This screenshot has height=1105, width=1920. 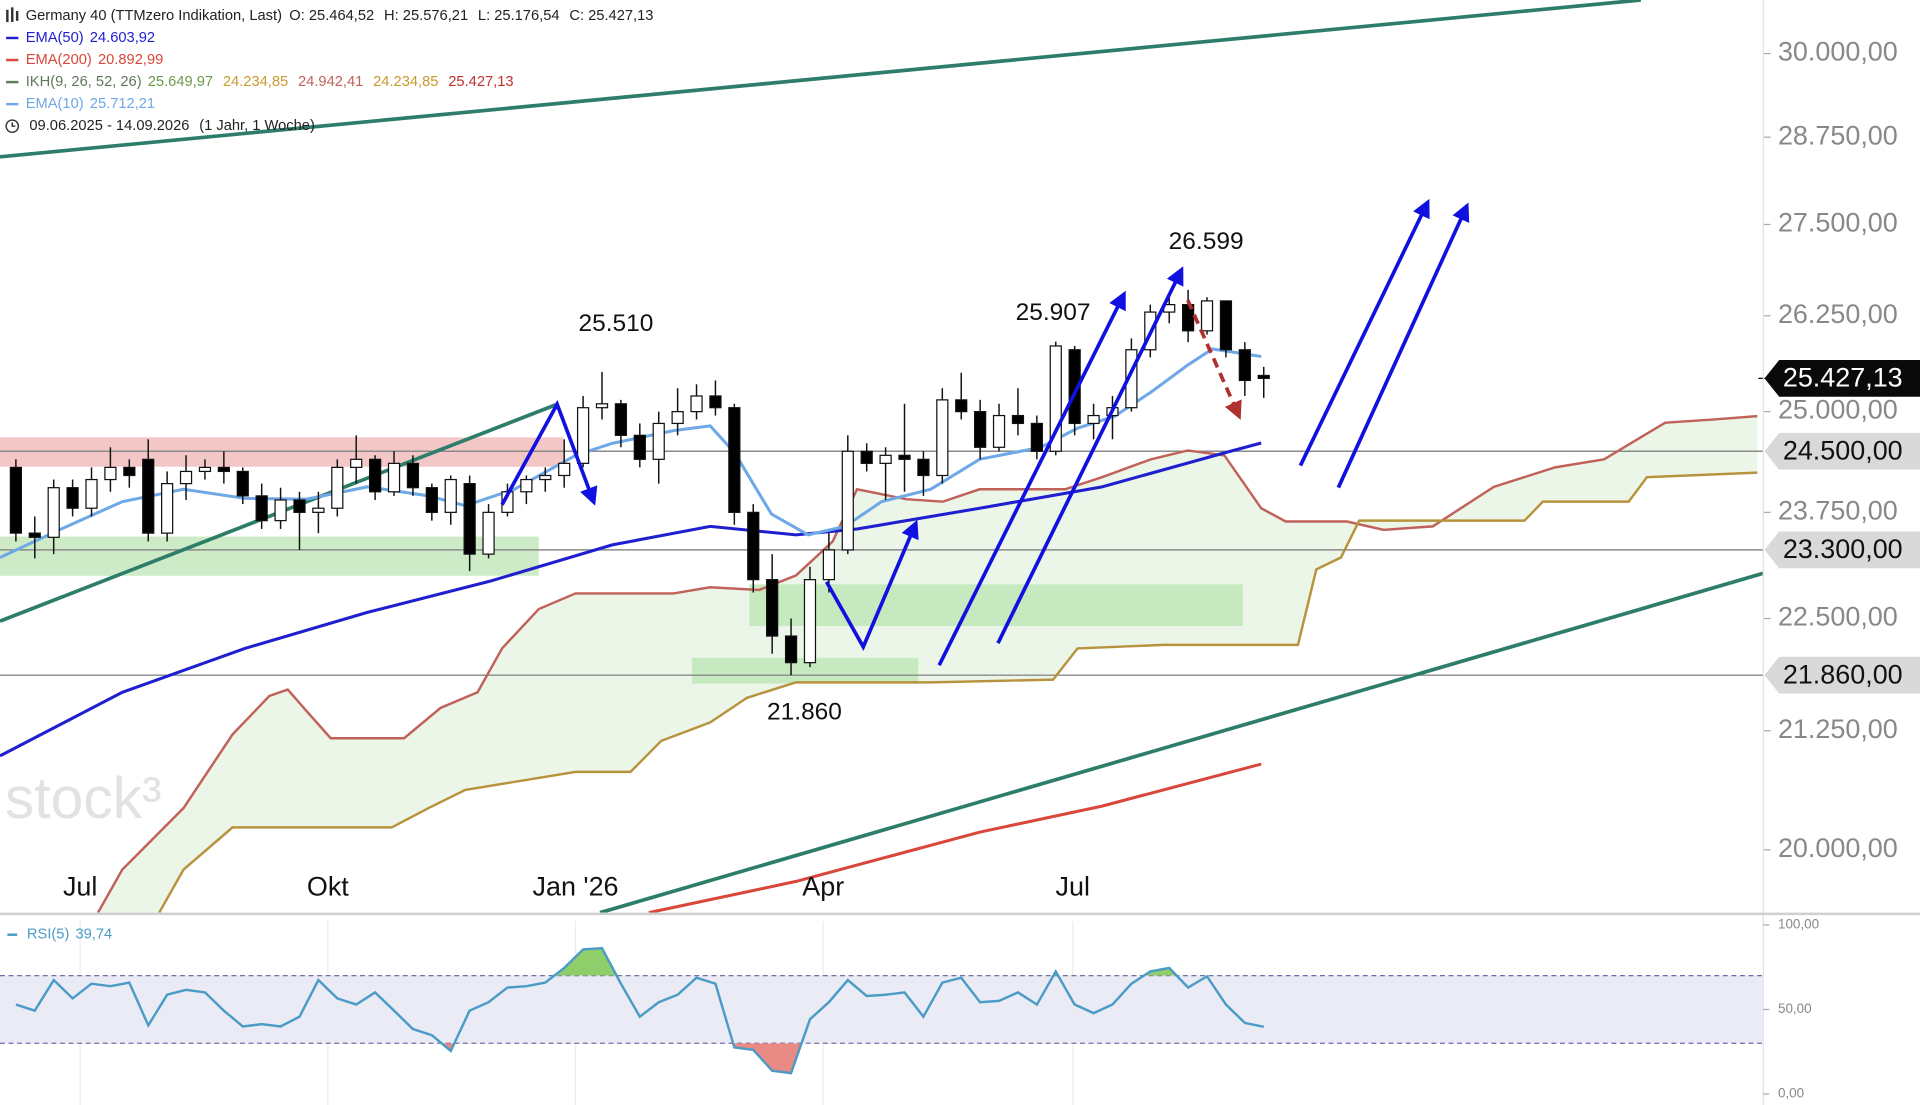 What do you see at coordinates (426, 16) in the screenshot?
I see `ohlc: H: 25.576,21` at bounding box center [426, 16].